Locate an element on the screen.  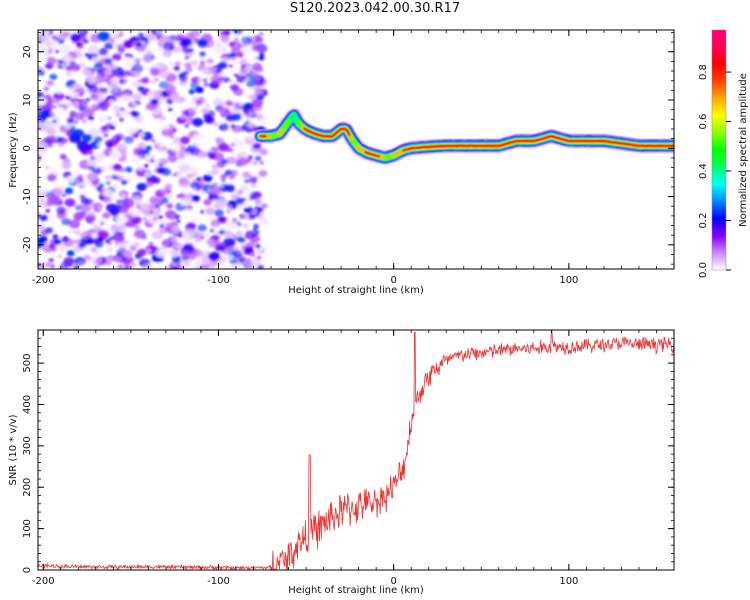
y-tick-label: 0 is located at coordinates (27, 148).